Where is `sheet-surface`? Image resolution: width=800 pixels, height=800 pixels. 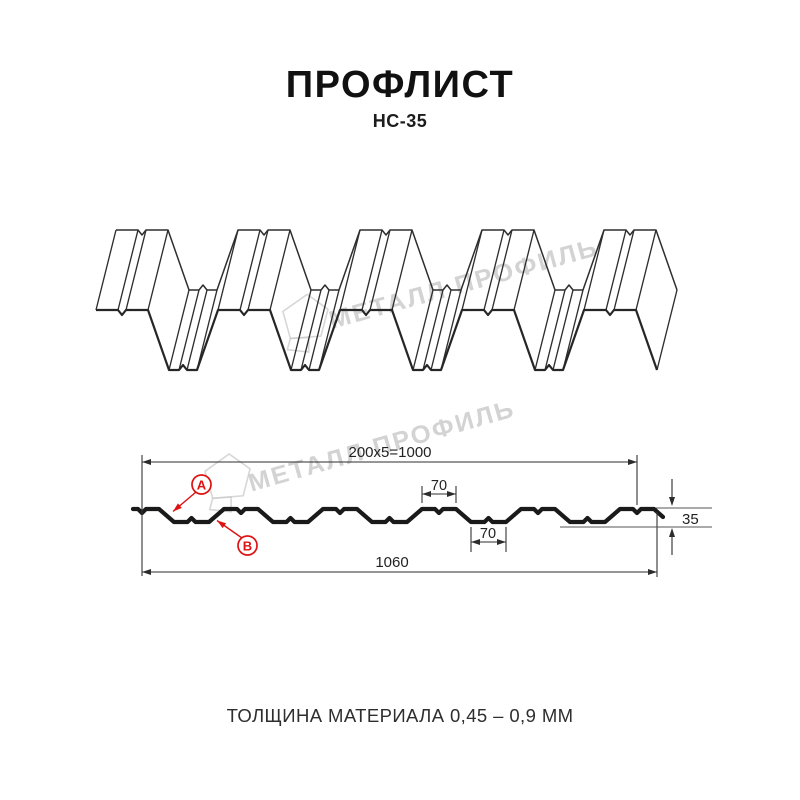 sheet-surface is located at coordinates (386, 300).